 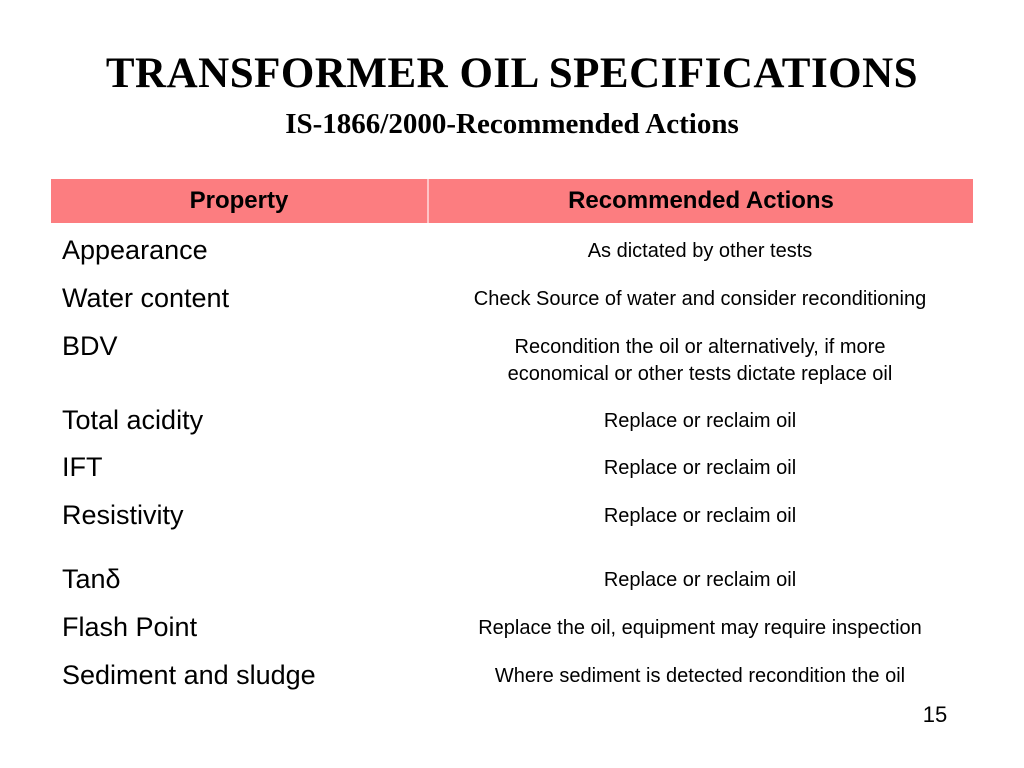 What do you see at coordinates (91, 579) in the screenshot?
I see `property-cell: Tanδ` at bounding box center [91, 579].